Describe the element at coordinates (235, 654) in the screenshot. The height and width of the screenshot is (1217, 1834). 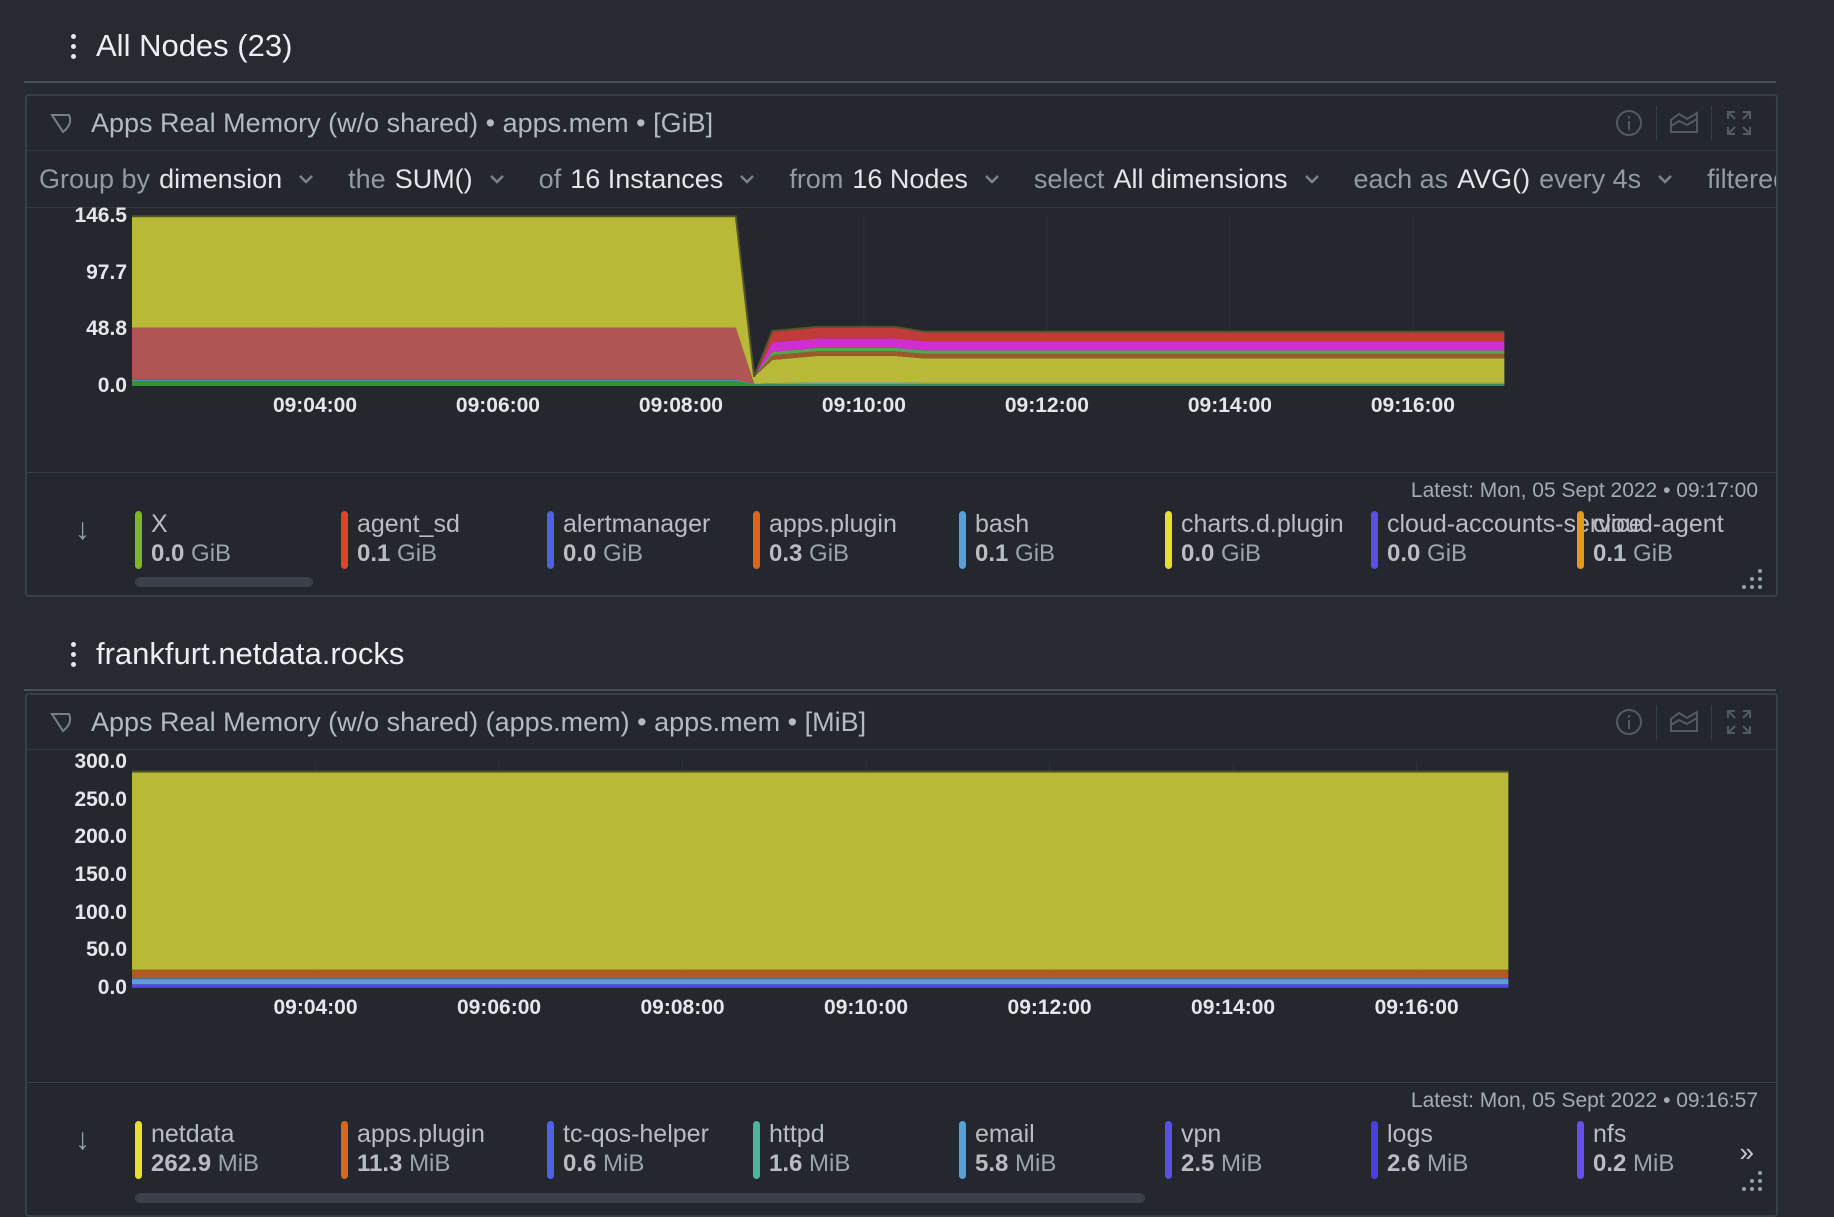
I see `section-header: frankfurt.netdata.rocks` at that location.